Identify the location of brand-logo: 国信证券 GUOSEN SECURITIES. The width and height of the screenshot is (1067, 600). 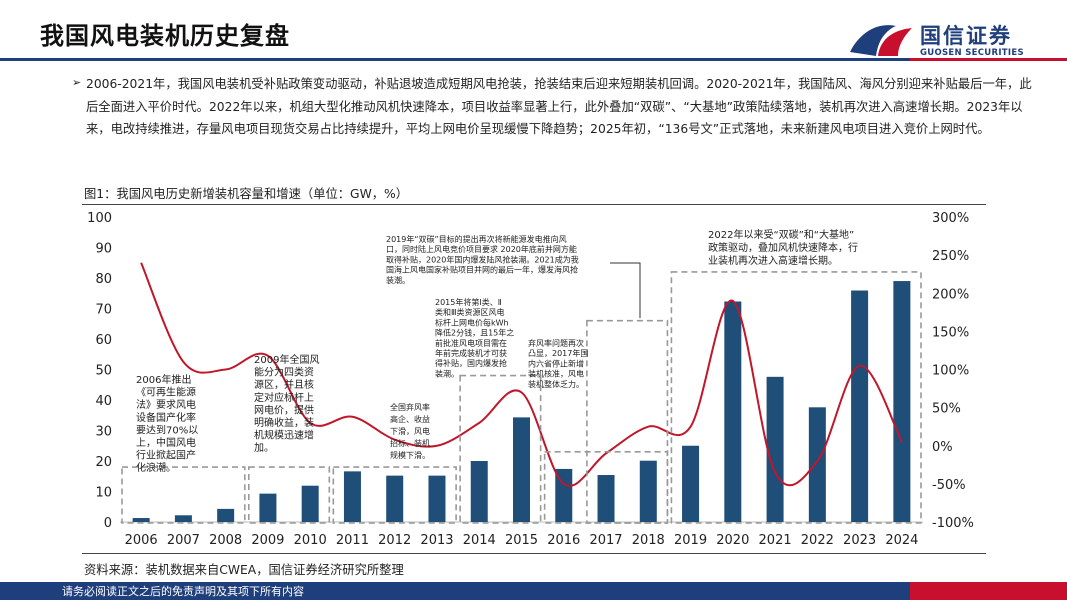
(948, 40).